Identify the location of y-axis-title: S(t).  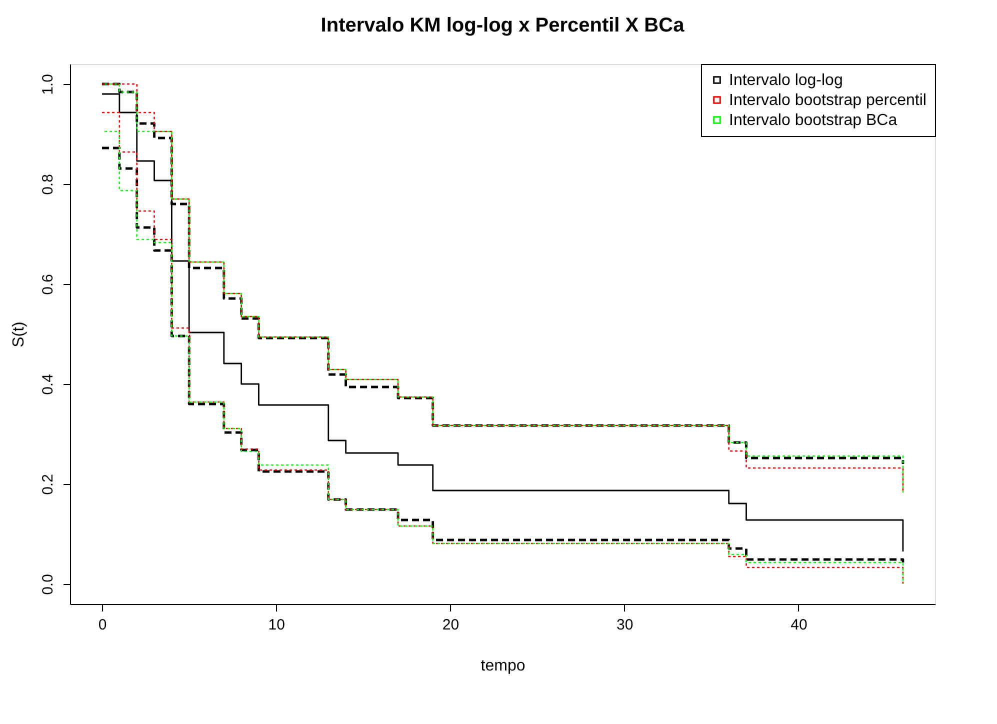
(19, 335).